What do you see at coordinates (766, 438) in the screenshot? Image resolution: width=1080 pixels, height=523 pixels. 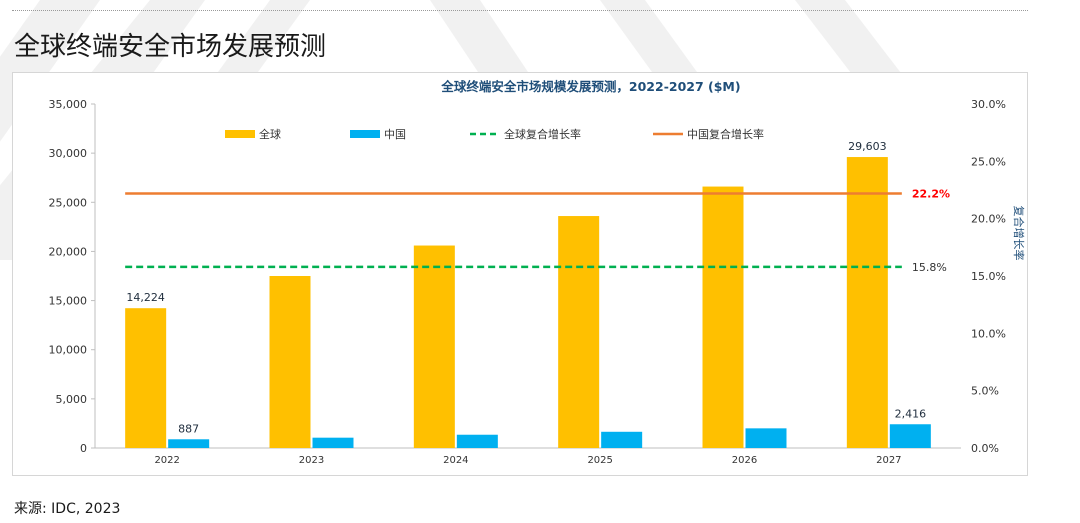 I see `bar-china-2026` at bounding box center [766, 438].